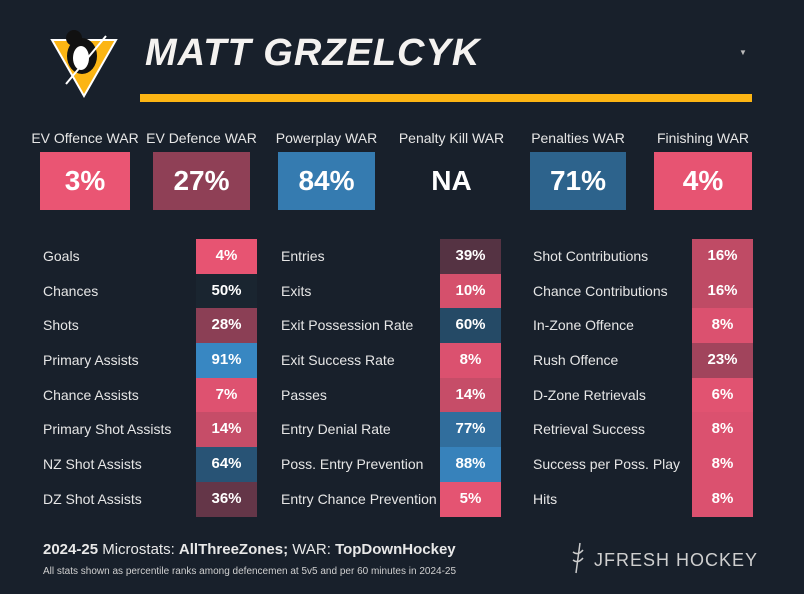 The image size is (804, 594). I want to click on brand-name: JFRESH HOCKEY, so click(676, 560).